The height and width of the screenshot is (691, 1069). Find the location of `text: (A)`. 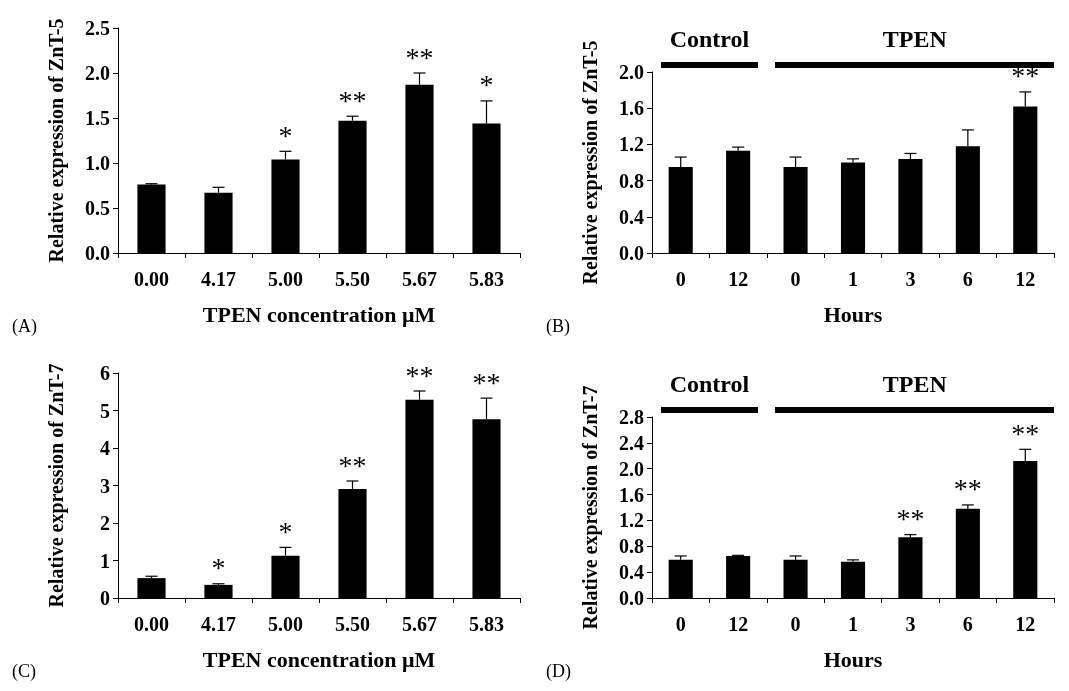

text: (A) is located at coordinates (24, 326).